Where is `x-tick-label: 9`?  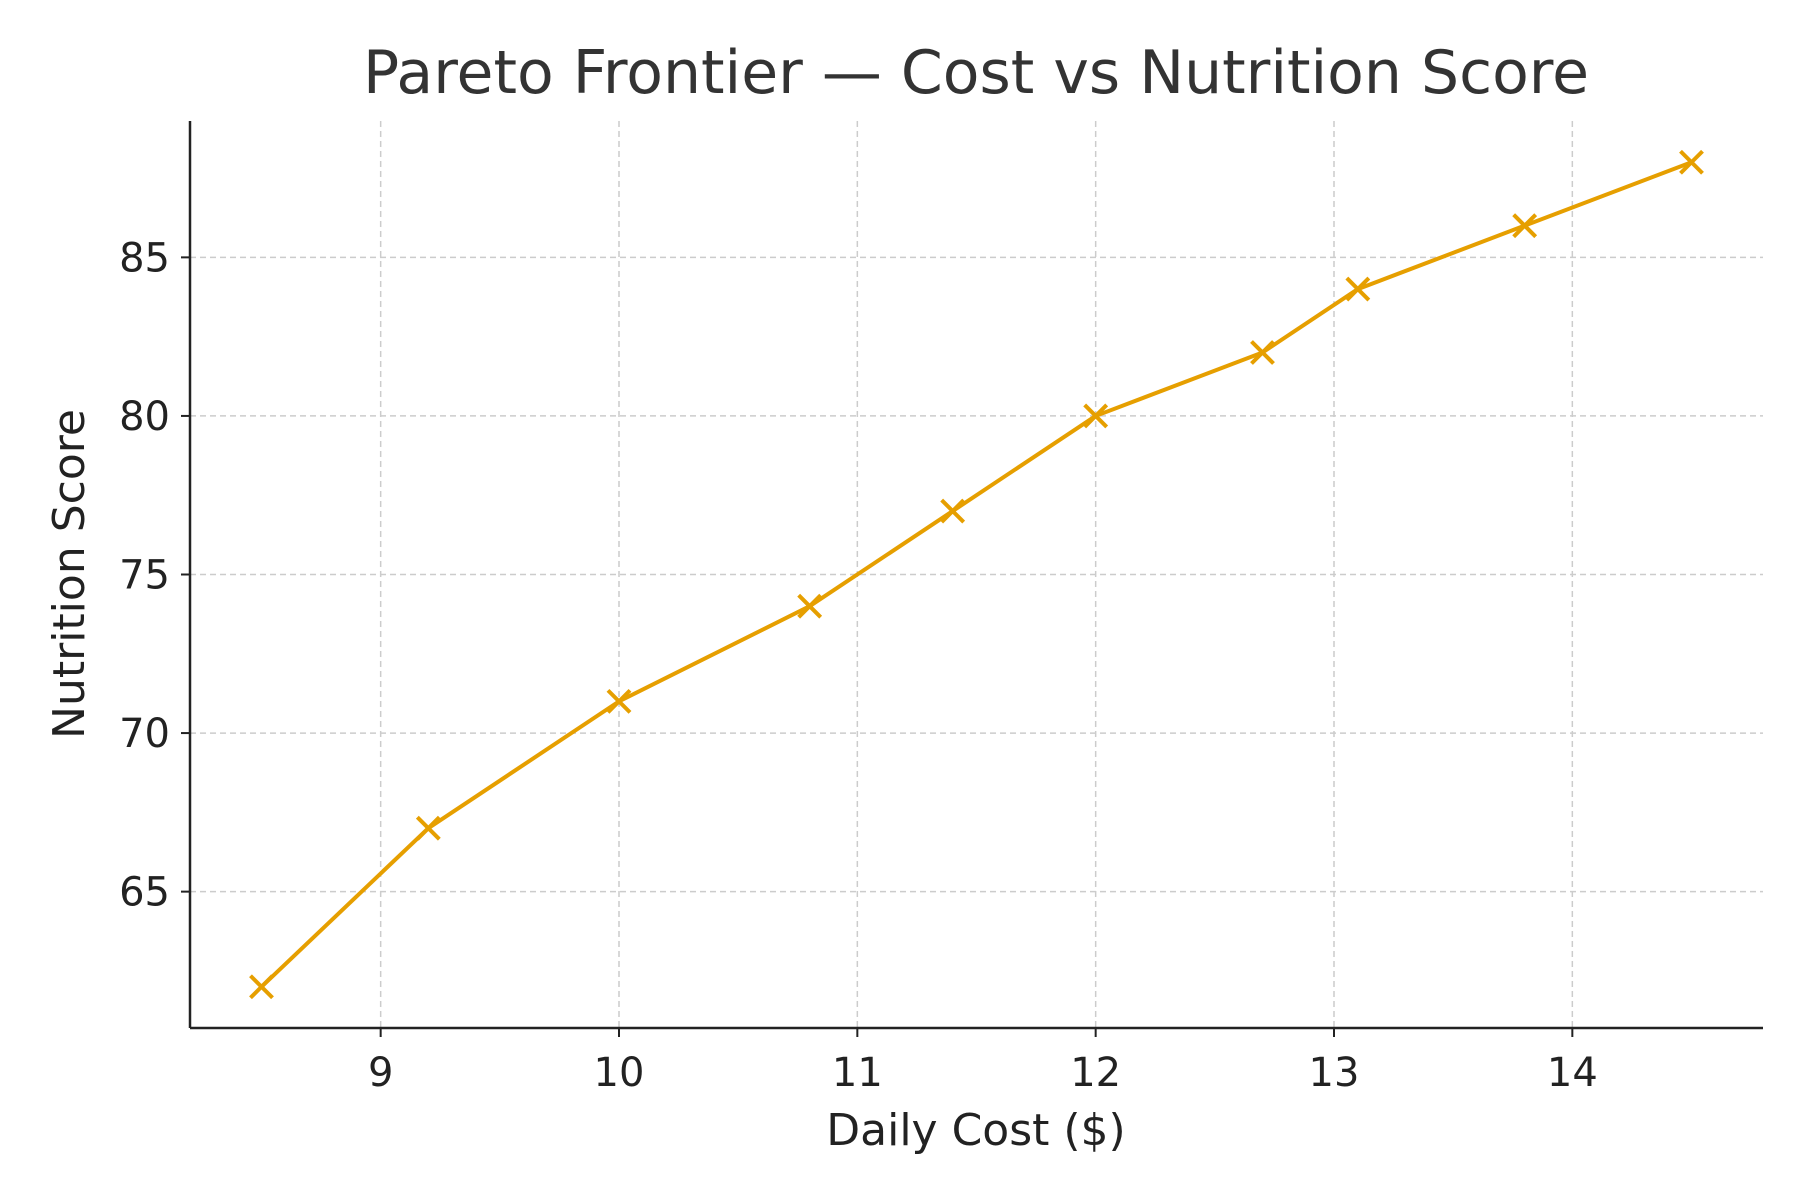
x-tick-label: 9 is located at coordinates (380, 1073).